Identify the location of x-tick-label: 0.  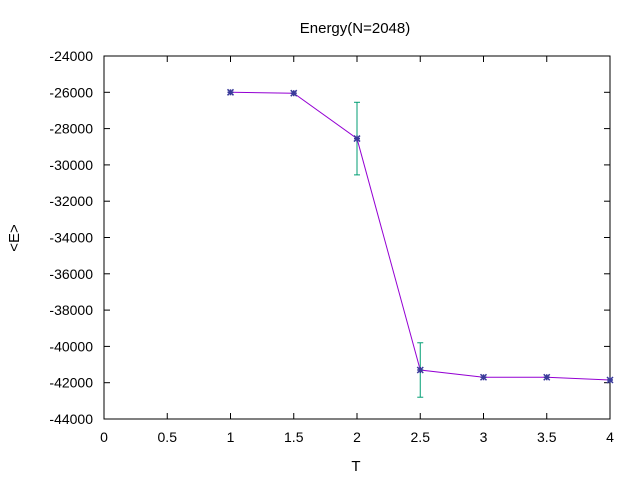
(104, 437).